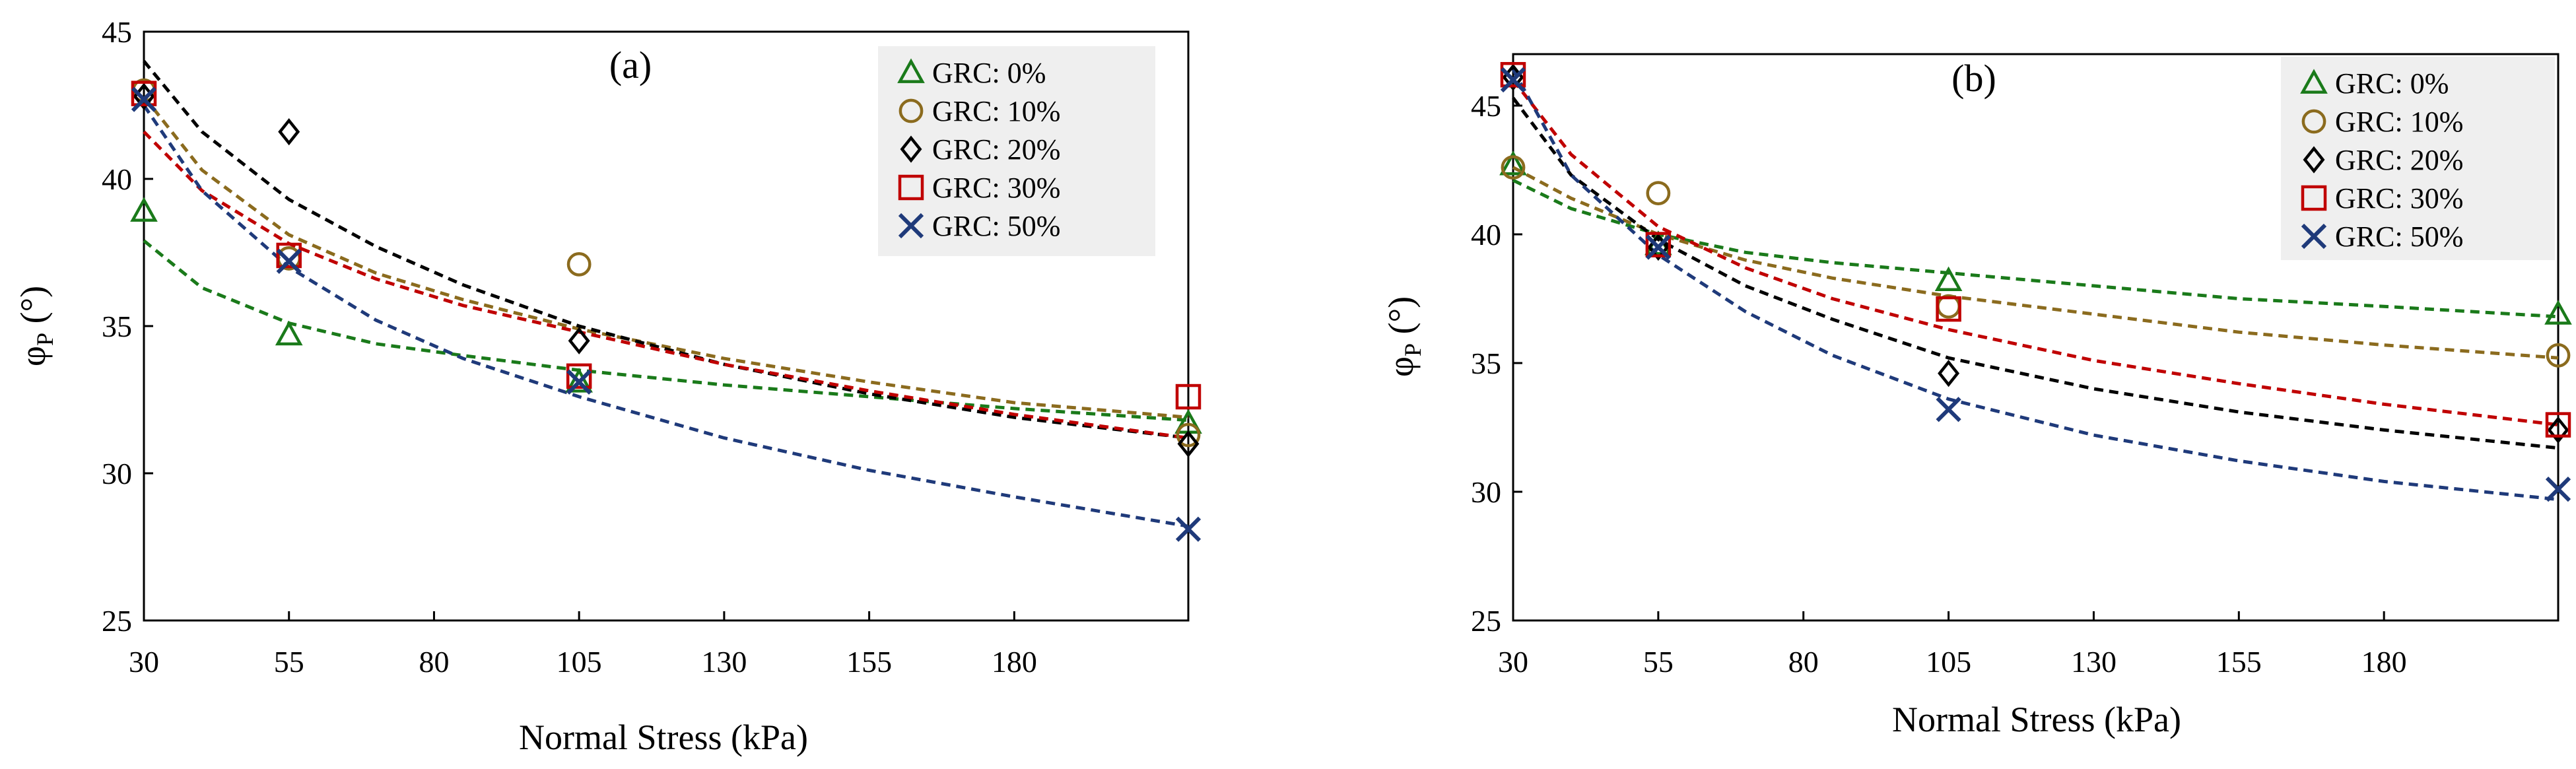  I want to click on trend-line-10pct, so click(2036, 263).